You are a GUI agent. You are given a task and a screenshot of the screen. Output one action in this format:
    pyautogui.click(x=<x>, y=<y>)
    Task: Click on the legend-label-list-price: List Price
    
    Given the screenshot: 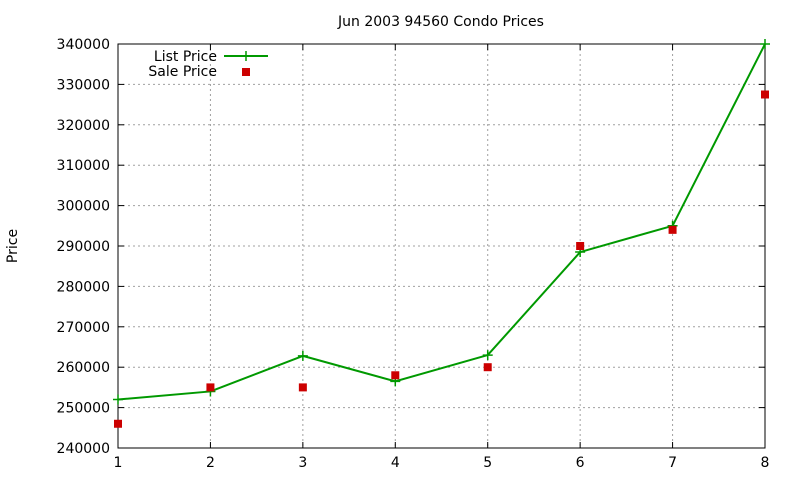 What is the action you would take?
    pyautogui.click(x=185, y=57)
    